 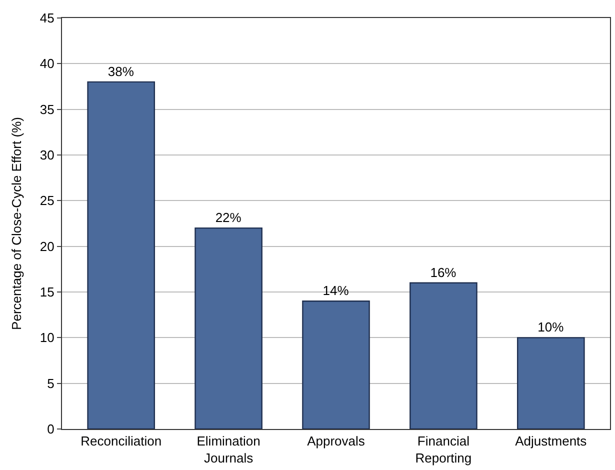 What do you see at coordinates (47, 246) in the screenshot?
I see `y-tick-label: 20` at bounding box center [47, 246].